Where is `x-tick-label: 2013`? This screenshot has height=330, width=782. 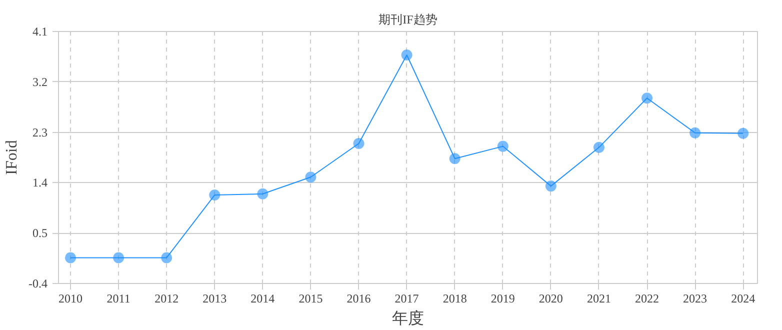
x-tick-label: 2013 is located at coordinates (214, 299).